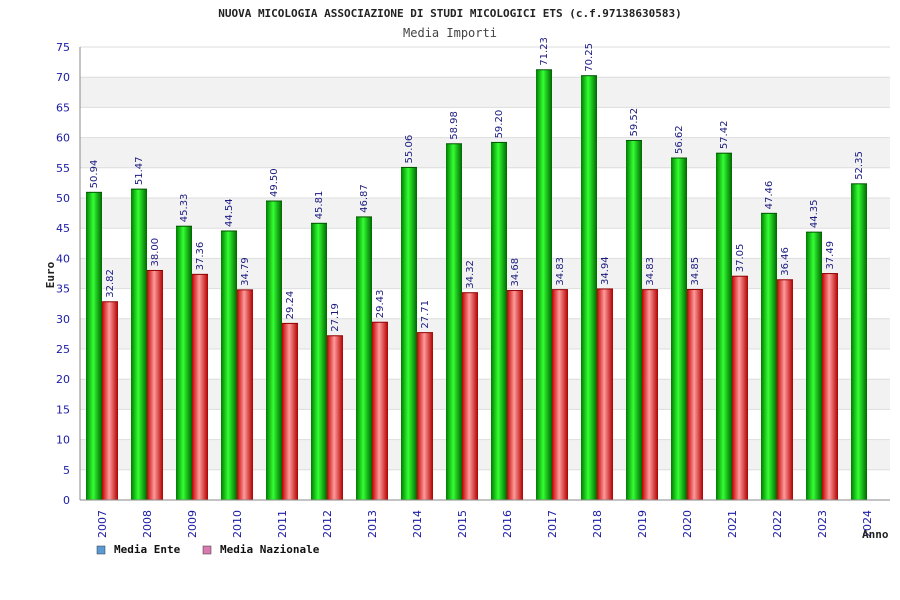 This screenshot has width=900, height=600. Describe the element at coordinates (679, 139) in the screenshot. I see `value-label-media-ente: 56.62` at that location.